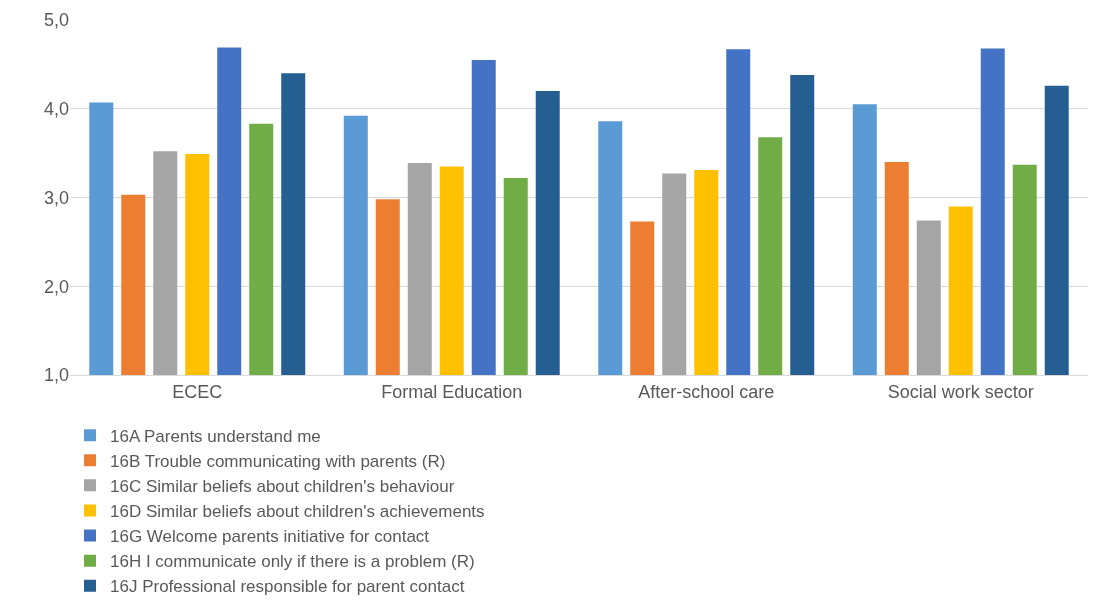  I want to click on y-tick-label: 4,0, so click(56, 109).